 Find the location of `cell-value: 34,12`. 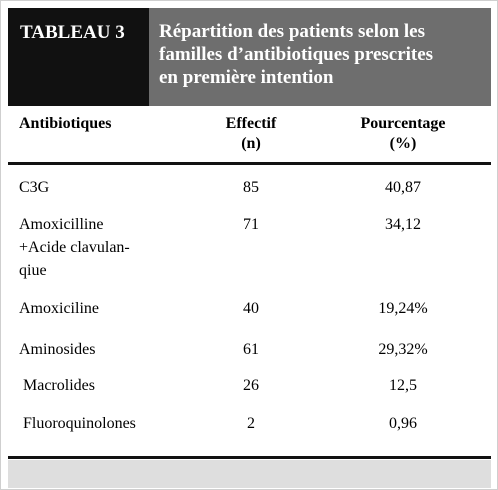

cell-value: 34,12 is located at coordinates (403, 224).